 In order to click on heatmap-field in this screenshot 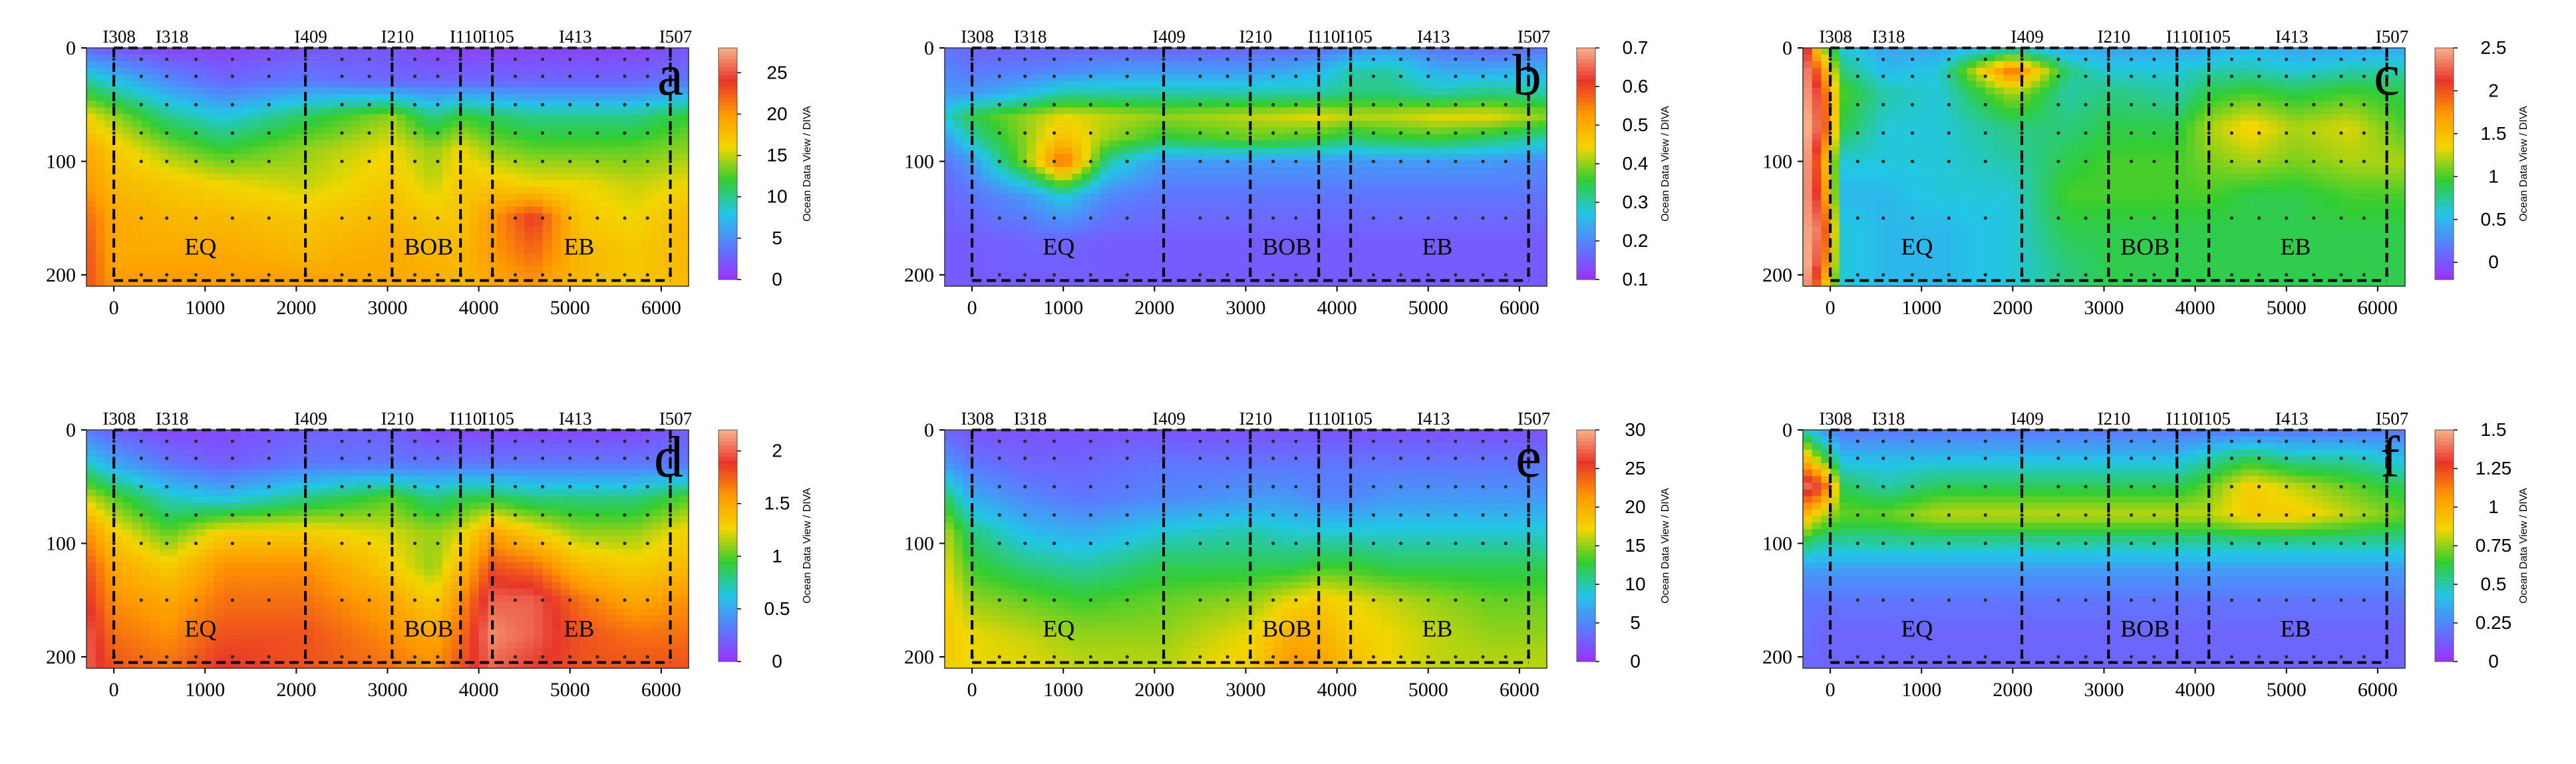, I will do `click(387, 167)`.